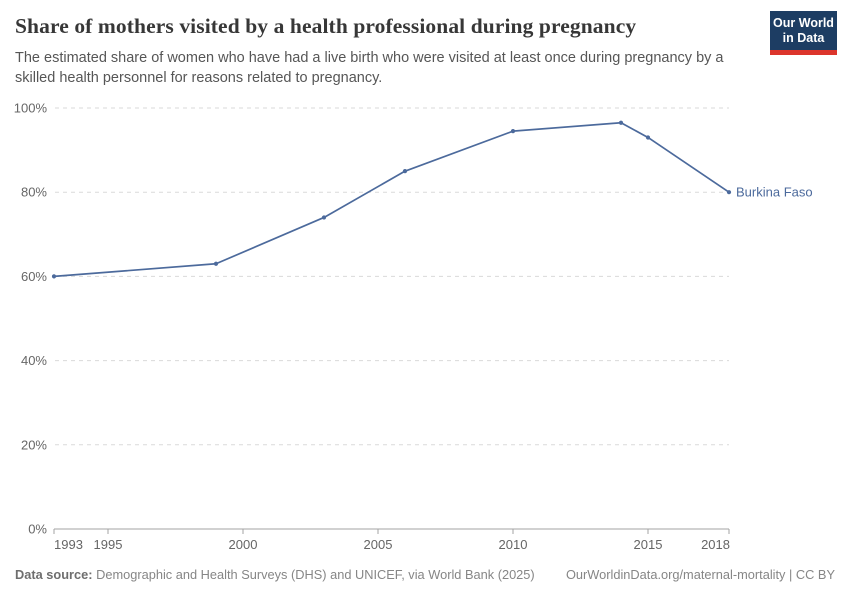  What do you see at coordinates (34, 276) in the screenshot?
I see `y-axis-tick-label: 60%` at bounding box center [34, 276].